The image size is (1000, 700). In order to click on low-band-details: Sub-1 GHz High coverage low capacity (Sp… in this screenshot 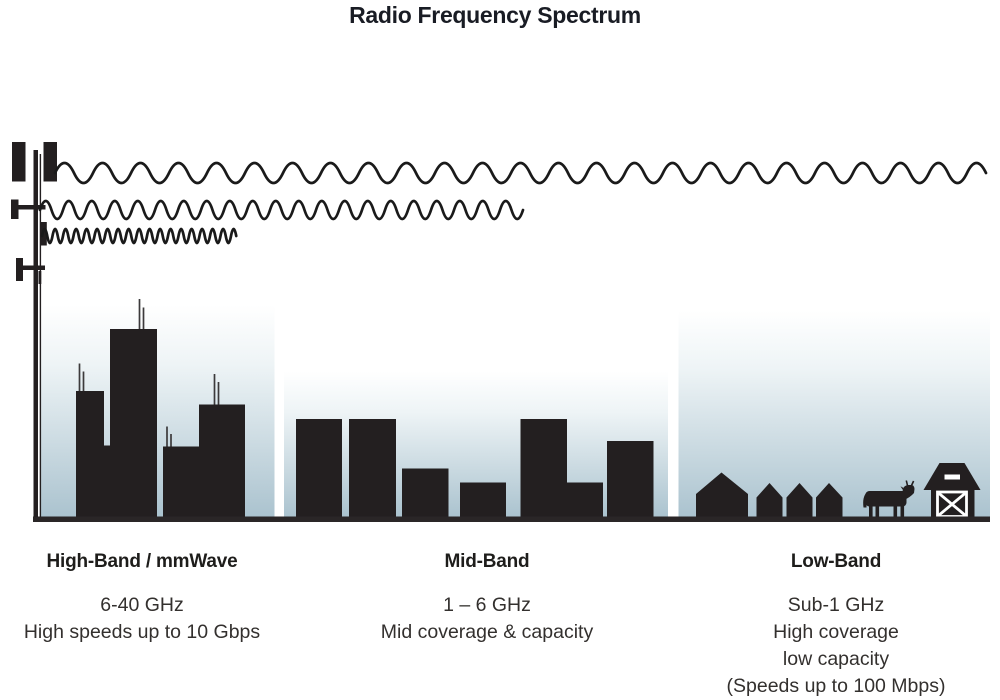, I will do `click(836, 646)`.